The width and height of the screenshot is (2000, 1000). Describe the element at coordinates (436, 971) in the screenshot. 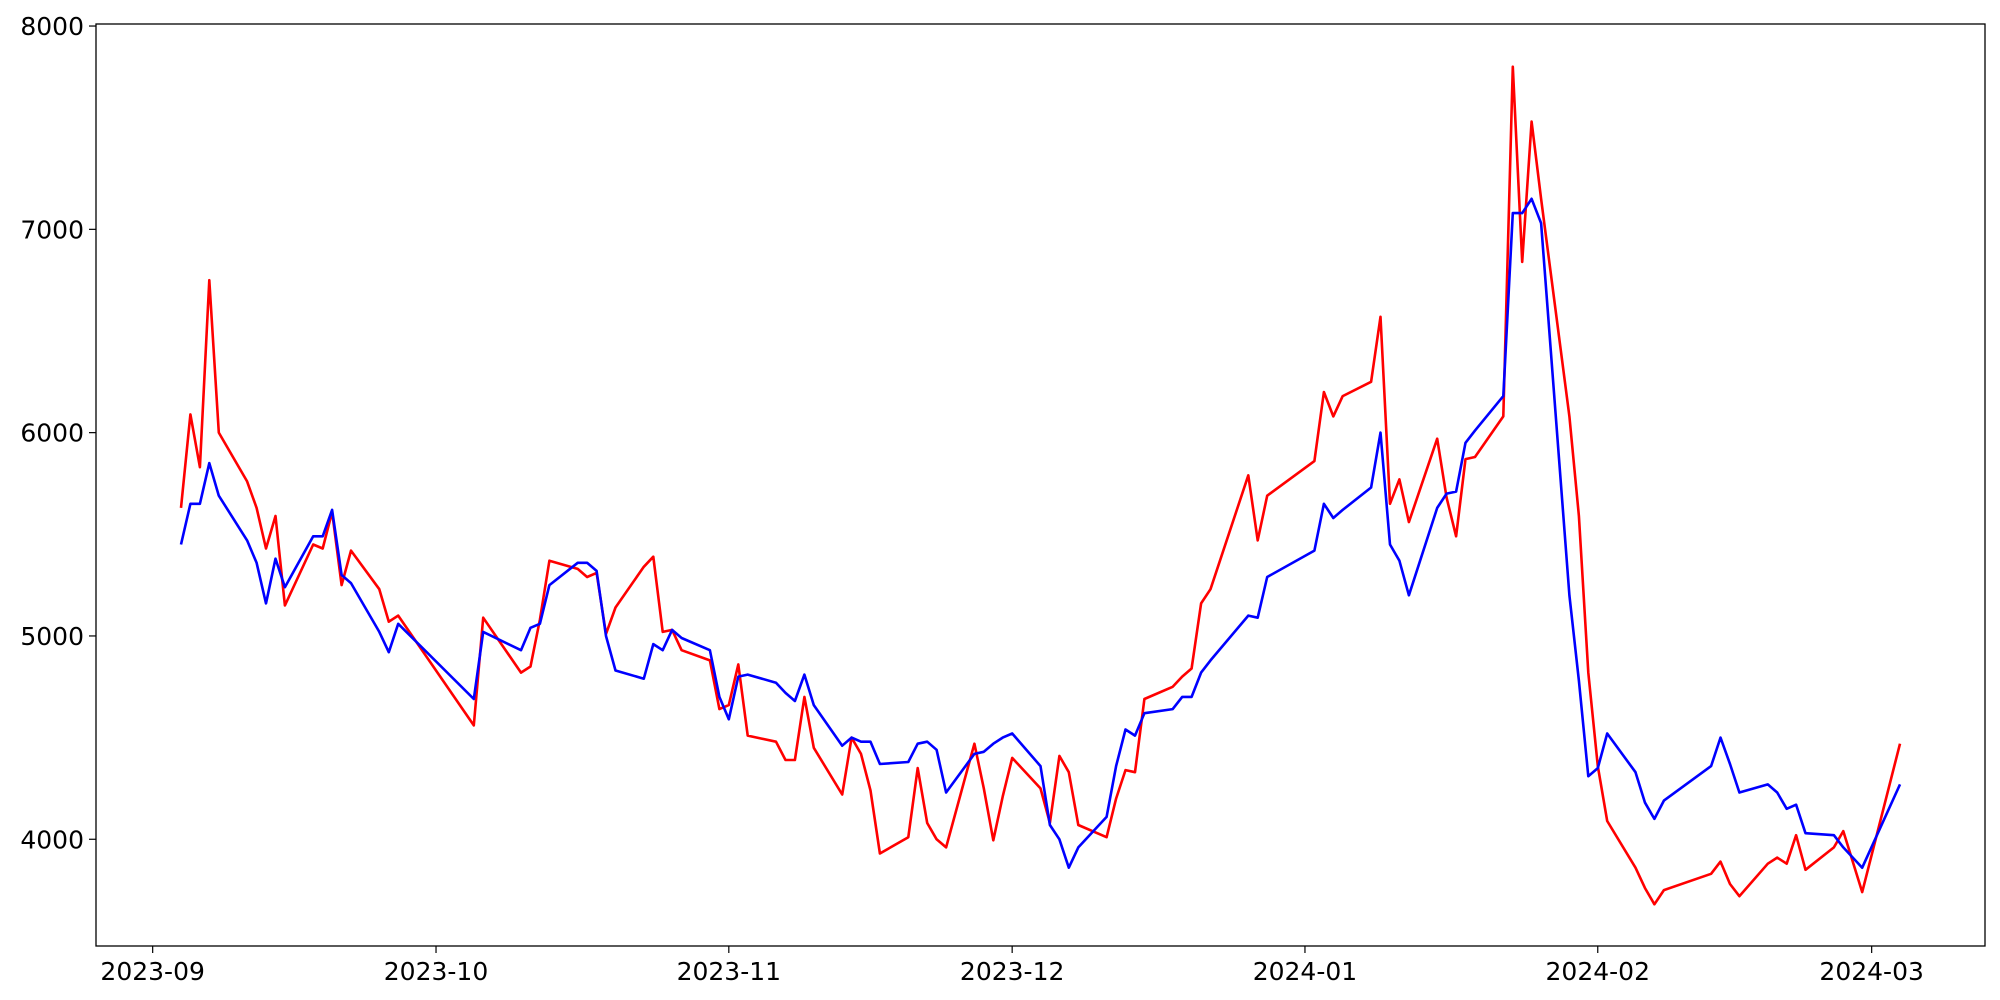

I see `x-tick-label: 2023-10` at that location.